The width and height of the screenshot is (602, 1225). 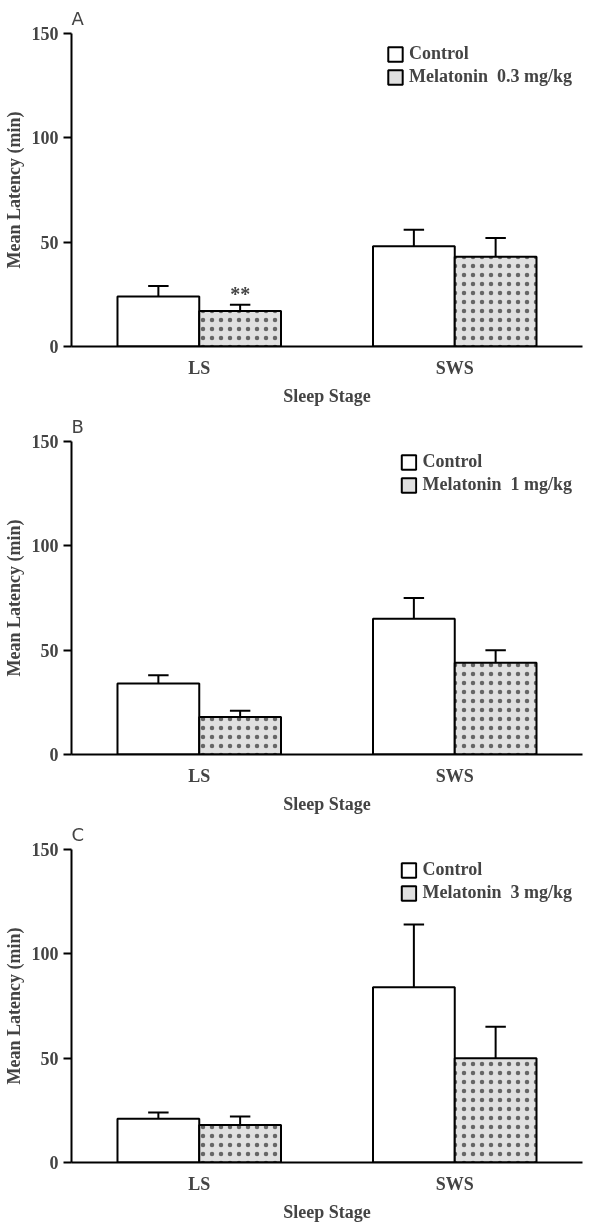 I want to click on chart-title: C, so click(x=78, y=834).